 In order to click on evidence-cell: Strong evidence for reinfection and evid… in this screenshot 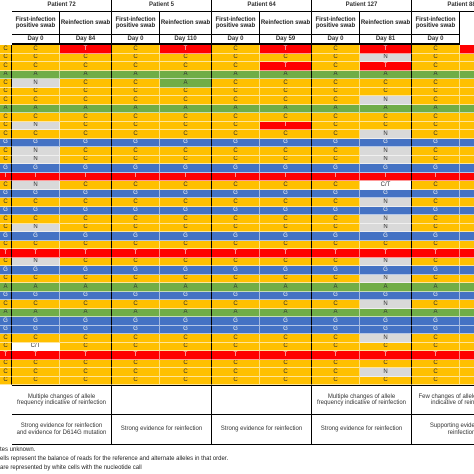, I will do `click(62, 430)`.